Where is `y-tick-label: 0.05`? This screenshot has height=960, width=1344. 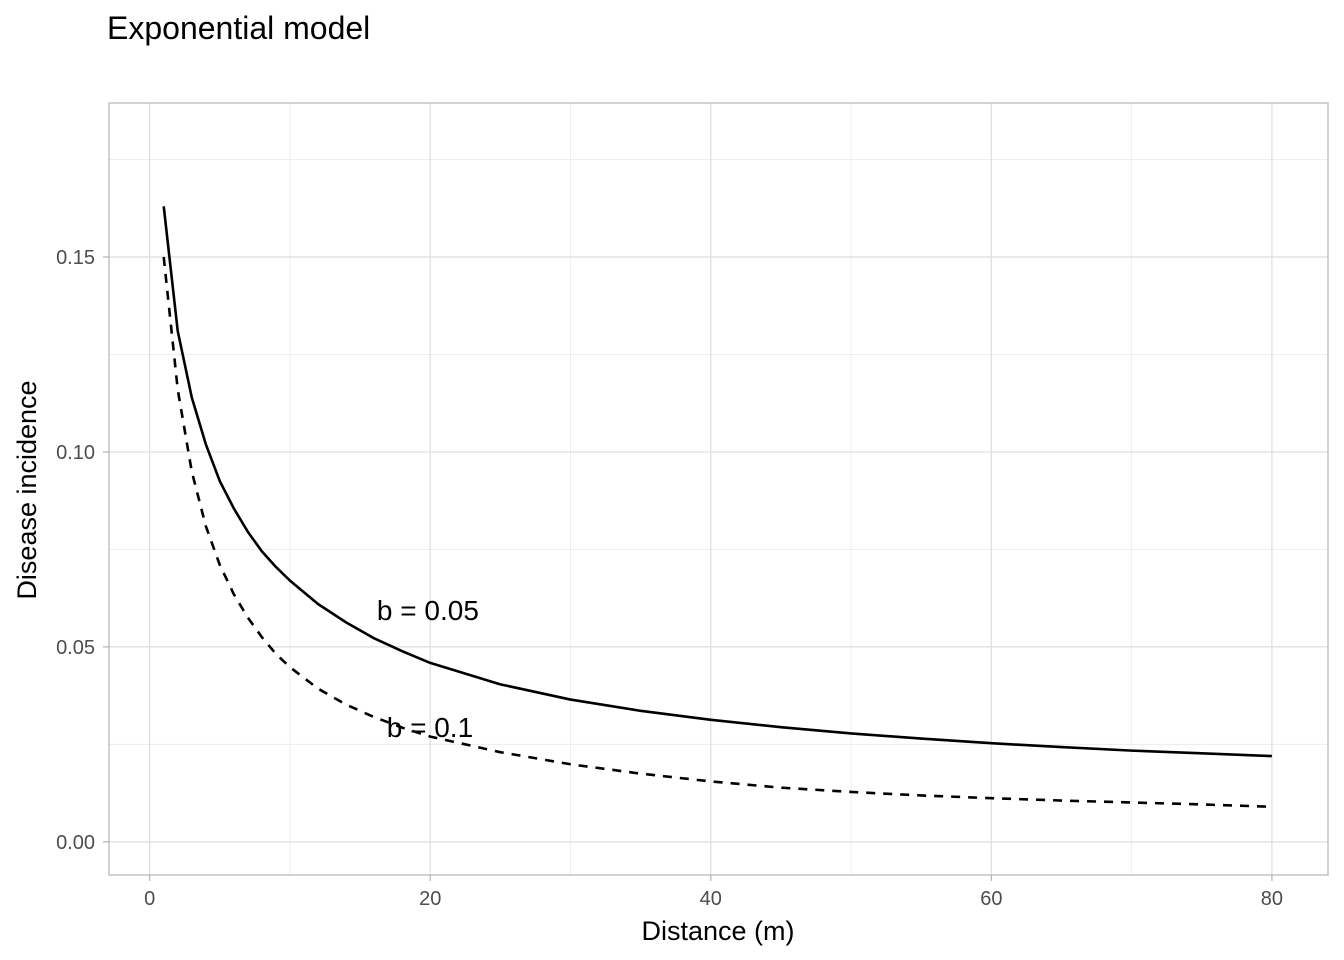
y-tick-label: 0.05 is located at coordinates (75, 648).